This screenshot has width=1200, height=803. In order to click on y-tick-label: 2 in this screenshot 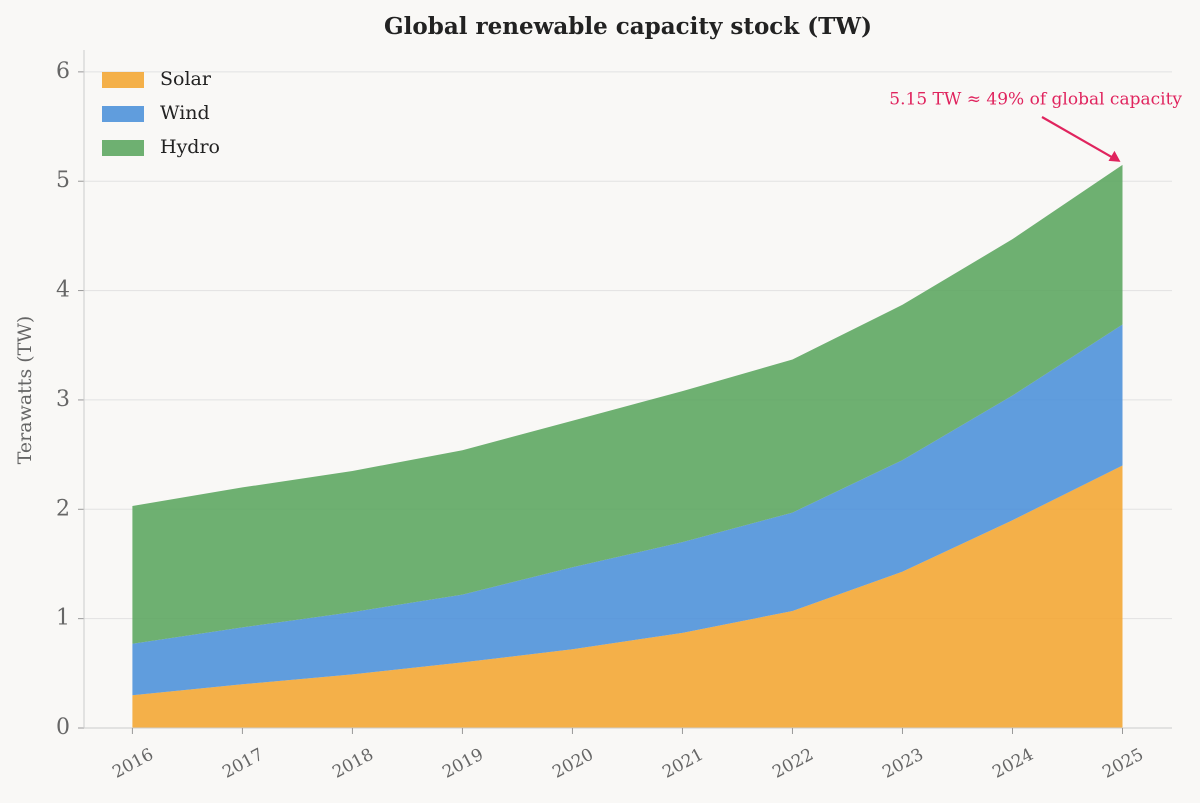, I will do `click(63, 508)`.